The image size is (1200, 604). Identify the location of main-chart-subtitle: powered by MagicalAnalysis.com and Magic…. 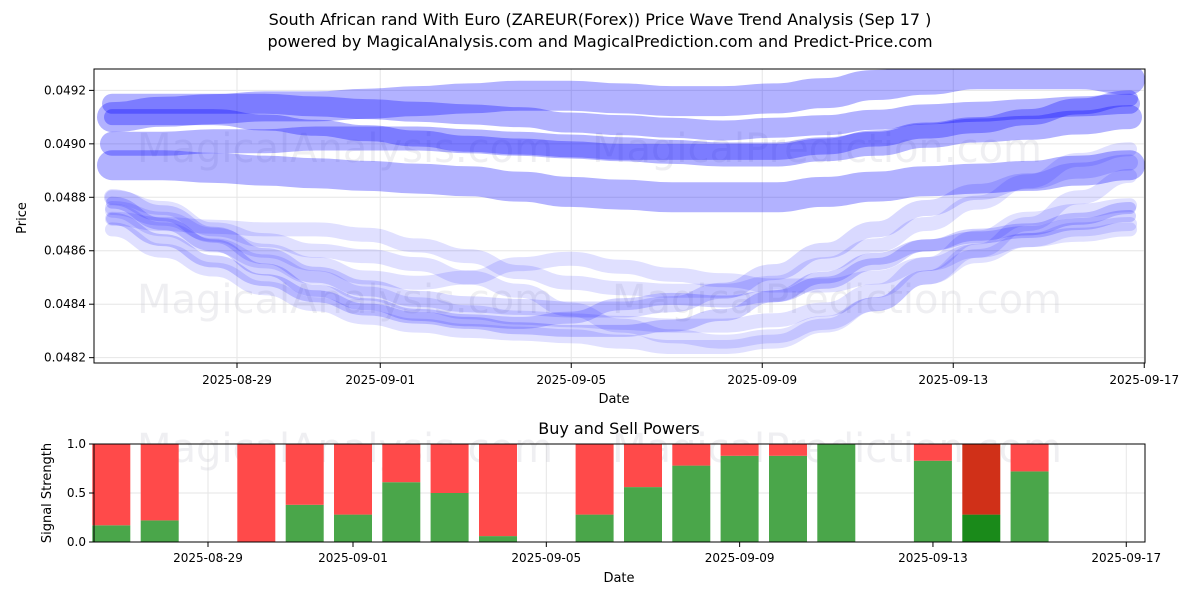
(599, 41).